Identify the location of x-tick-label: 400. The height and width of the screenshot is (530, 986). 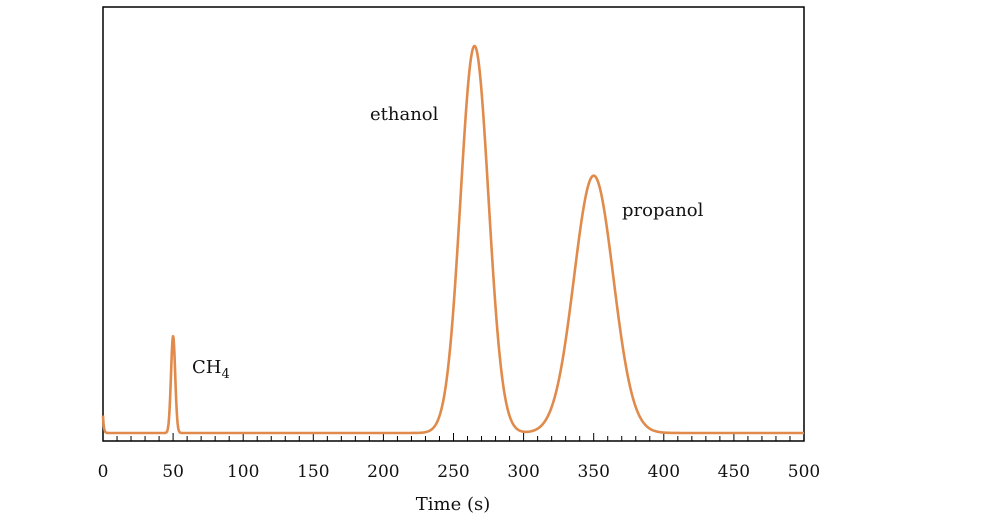
(664, 472).